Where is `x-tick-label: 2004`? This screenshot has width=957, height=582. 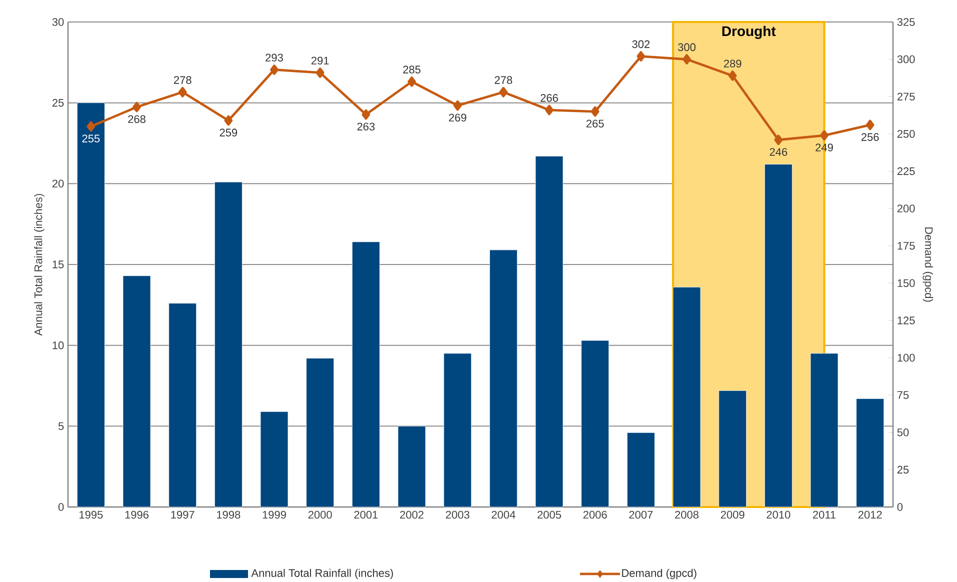
x-tick-label: 2004 is located at coordinates (504, 514).